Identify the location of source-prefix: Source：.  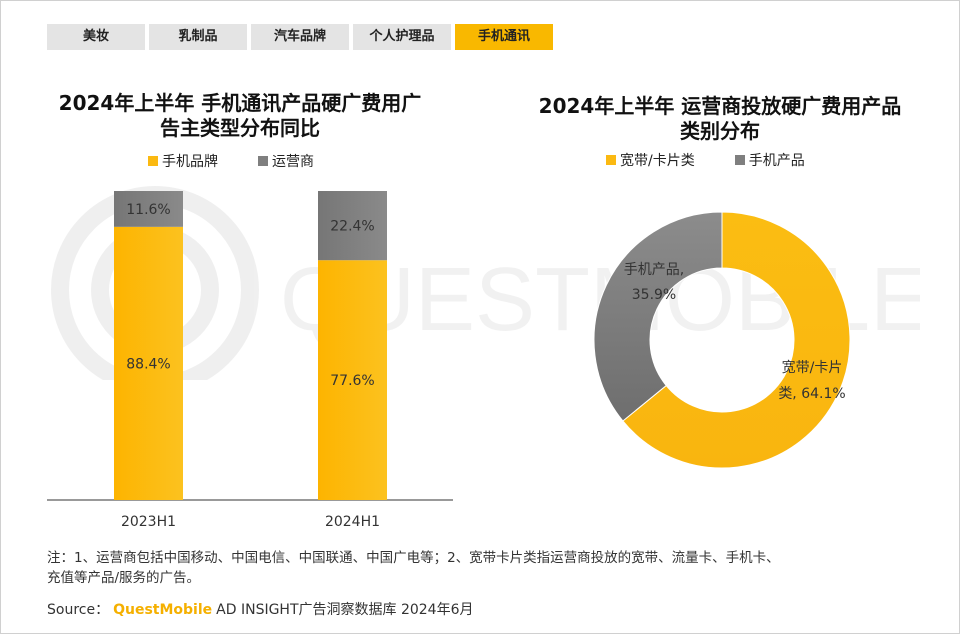
(78, 610).